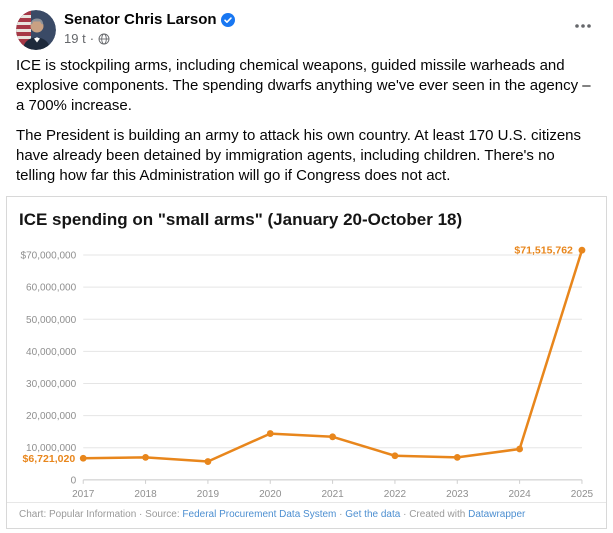 The width and height of the screenshot is (613, 533). Describe the element at coordinates (259, 514) in the screenshot. I see `source-link: Federal Procurement Data System` at that location.